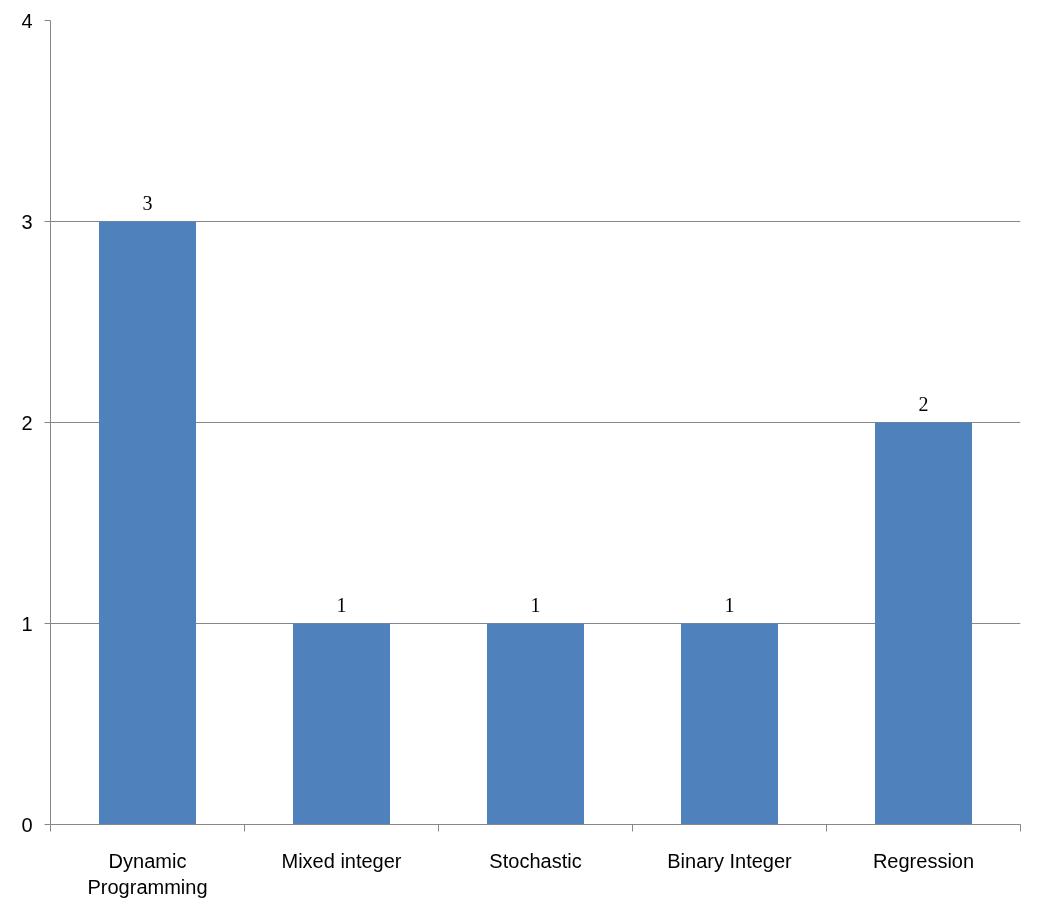 Image resolution: width=1044 pixels, height=907 pixels. Describe the element at coordinates (27, 422) in the screenshot. I see `y-tick-label: 2` at that location.